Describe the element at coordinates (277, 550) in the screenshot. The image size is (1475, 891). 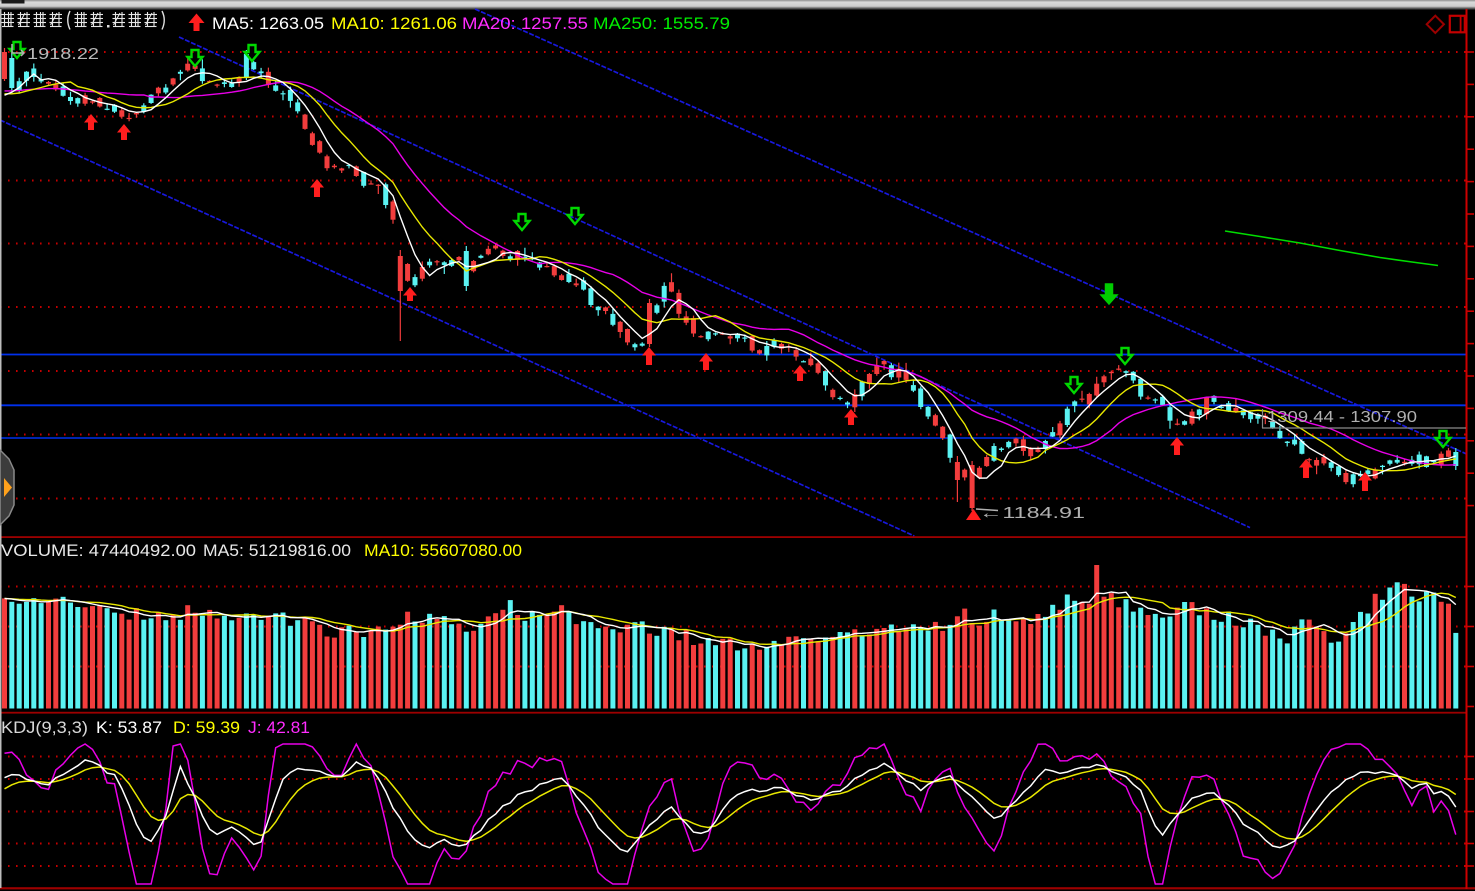
I see `svg-text: MA5: 51219816.00` at that location.